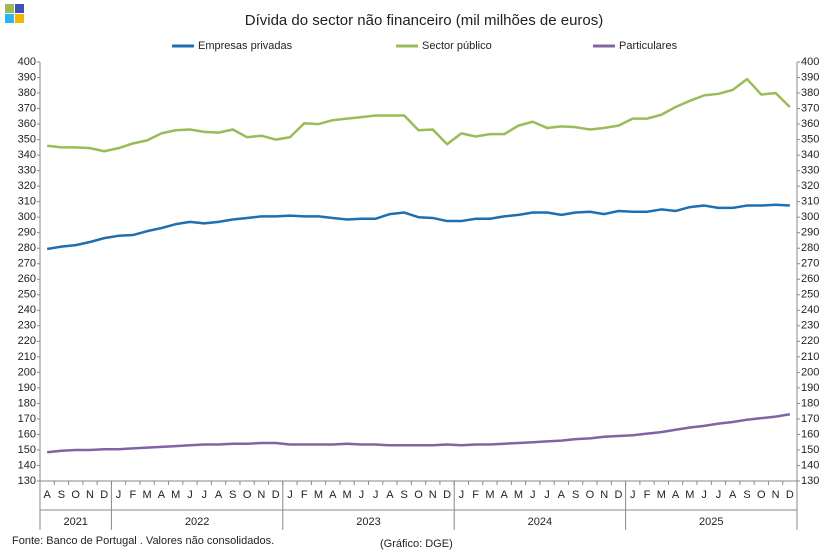  What do you see at coordinates (810, 108) in the screenshot?
I see `y2-tick-label: 370` at bounding box center [810, 108].